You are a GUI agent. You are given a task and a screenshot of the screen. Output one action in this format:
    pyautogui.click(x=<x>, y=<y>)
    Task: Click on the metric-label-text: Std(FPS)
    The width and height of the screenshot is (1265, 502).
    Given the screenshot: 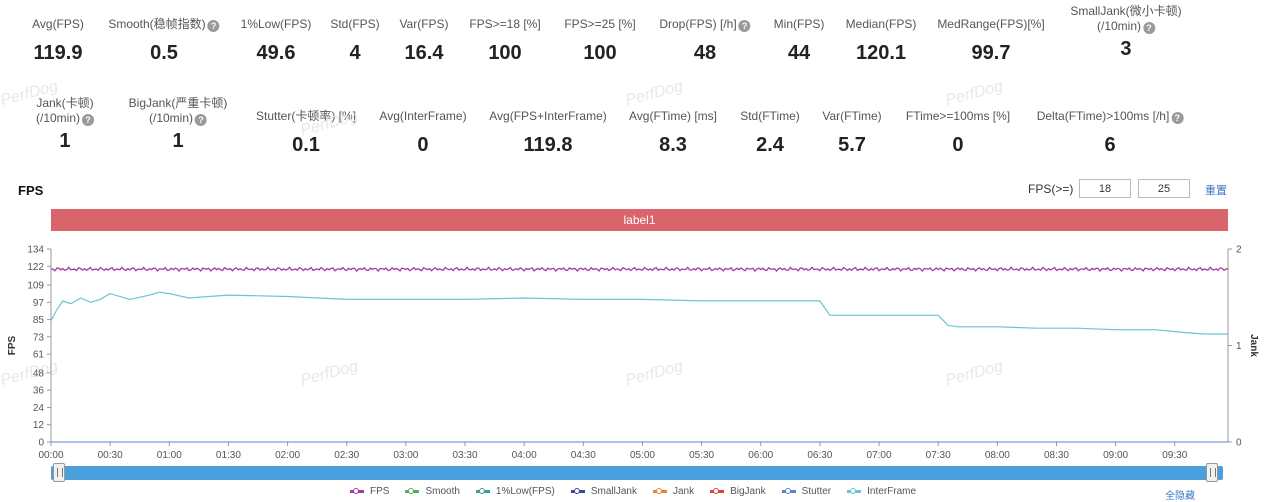 What is the action you would take?
    pyautogui.click(x=355, y=24)
    